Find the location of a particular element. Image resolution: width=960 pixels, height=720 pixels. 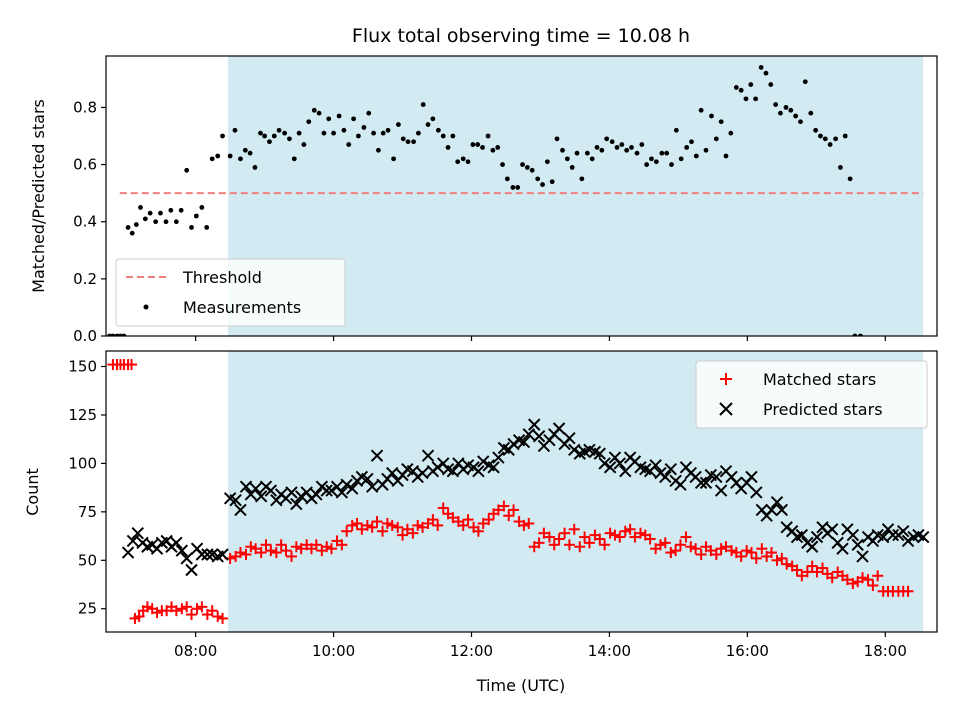

ratio-y-tick-label: 0.4 is located at coordinates (85, 222).